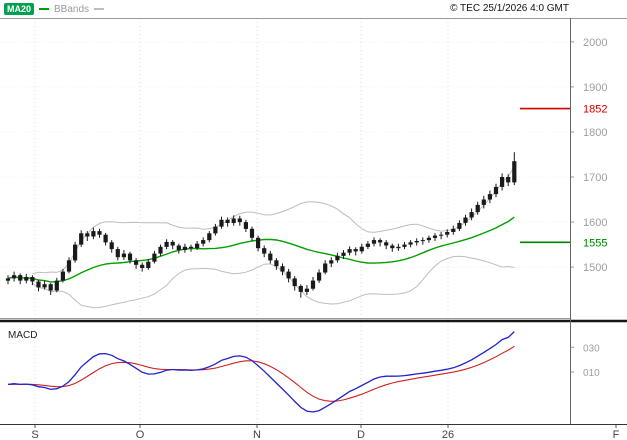  What do you see at coordinates (595, 268) in the screenshot?
I see `price-axis-label: 1500` at bounding box center [595, 268].